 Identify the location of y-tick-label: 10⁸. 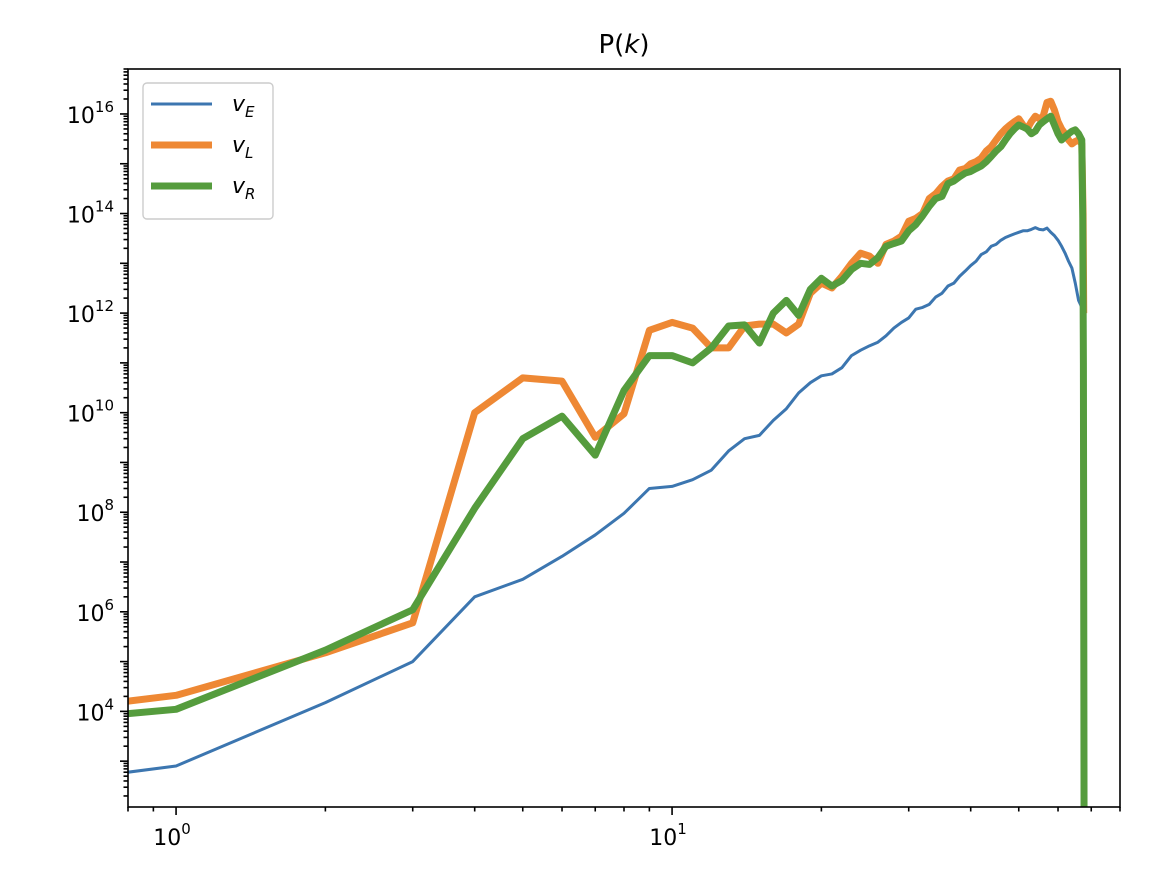
(95, 511).